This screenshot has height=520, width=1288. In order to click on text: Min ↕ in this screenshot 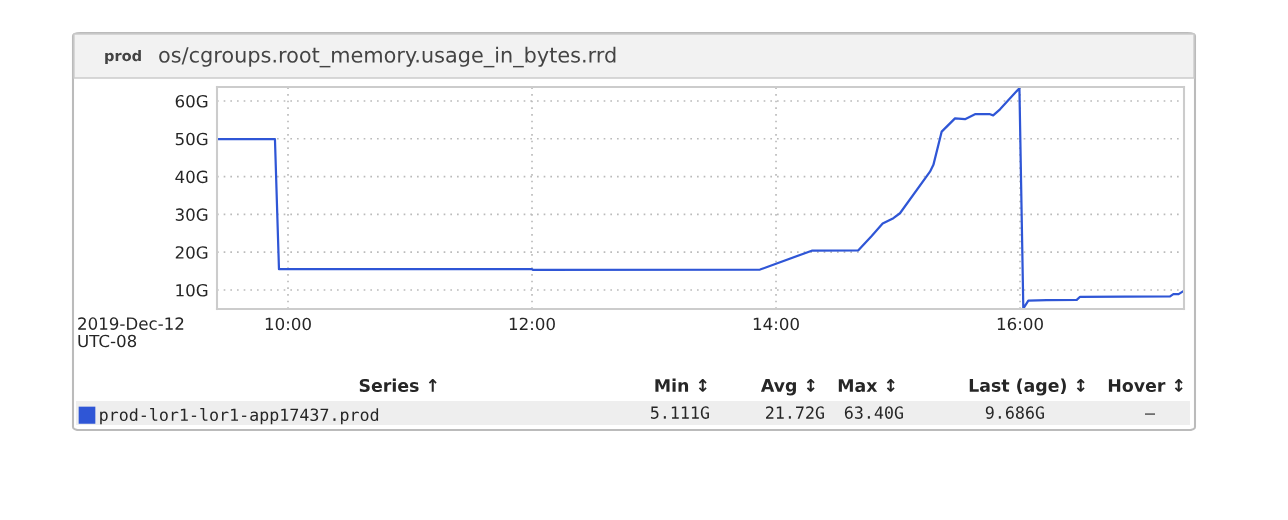, I will do `click(681, 385)`.